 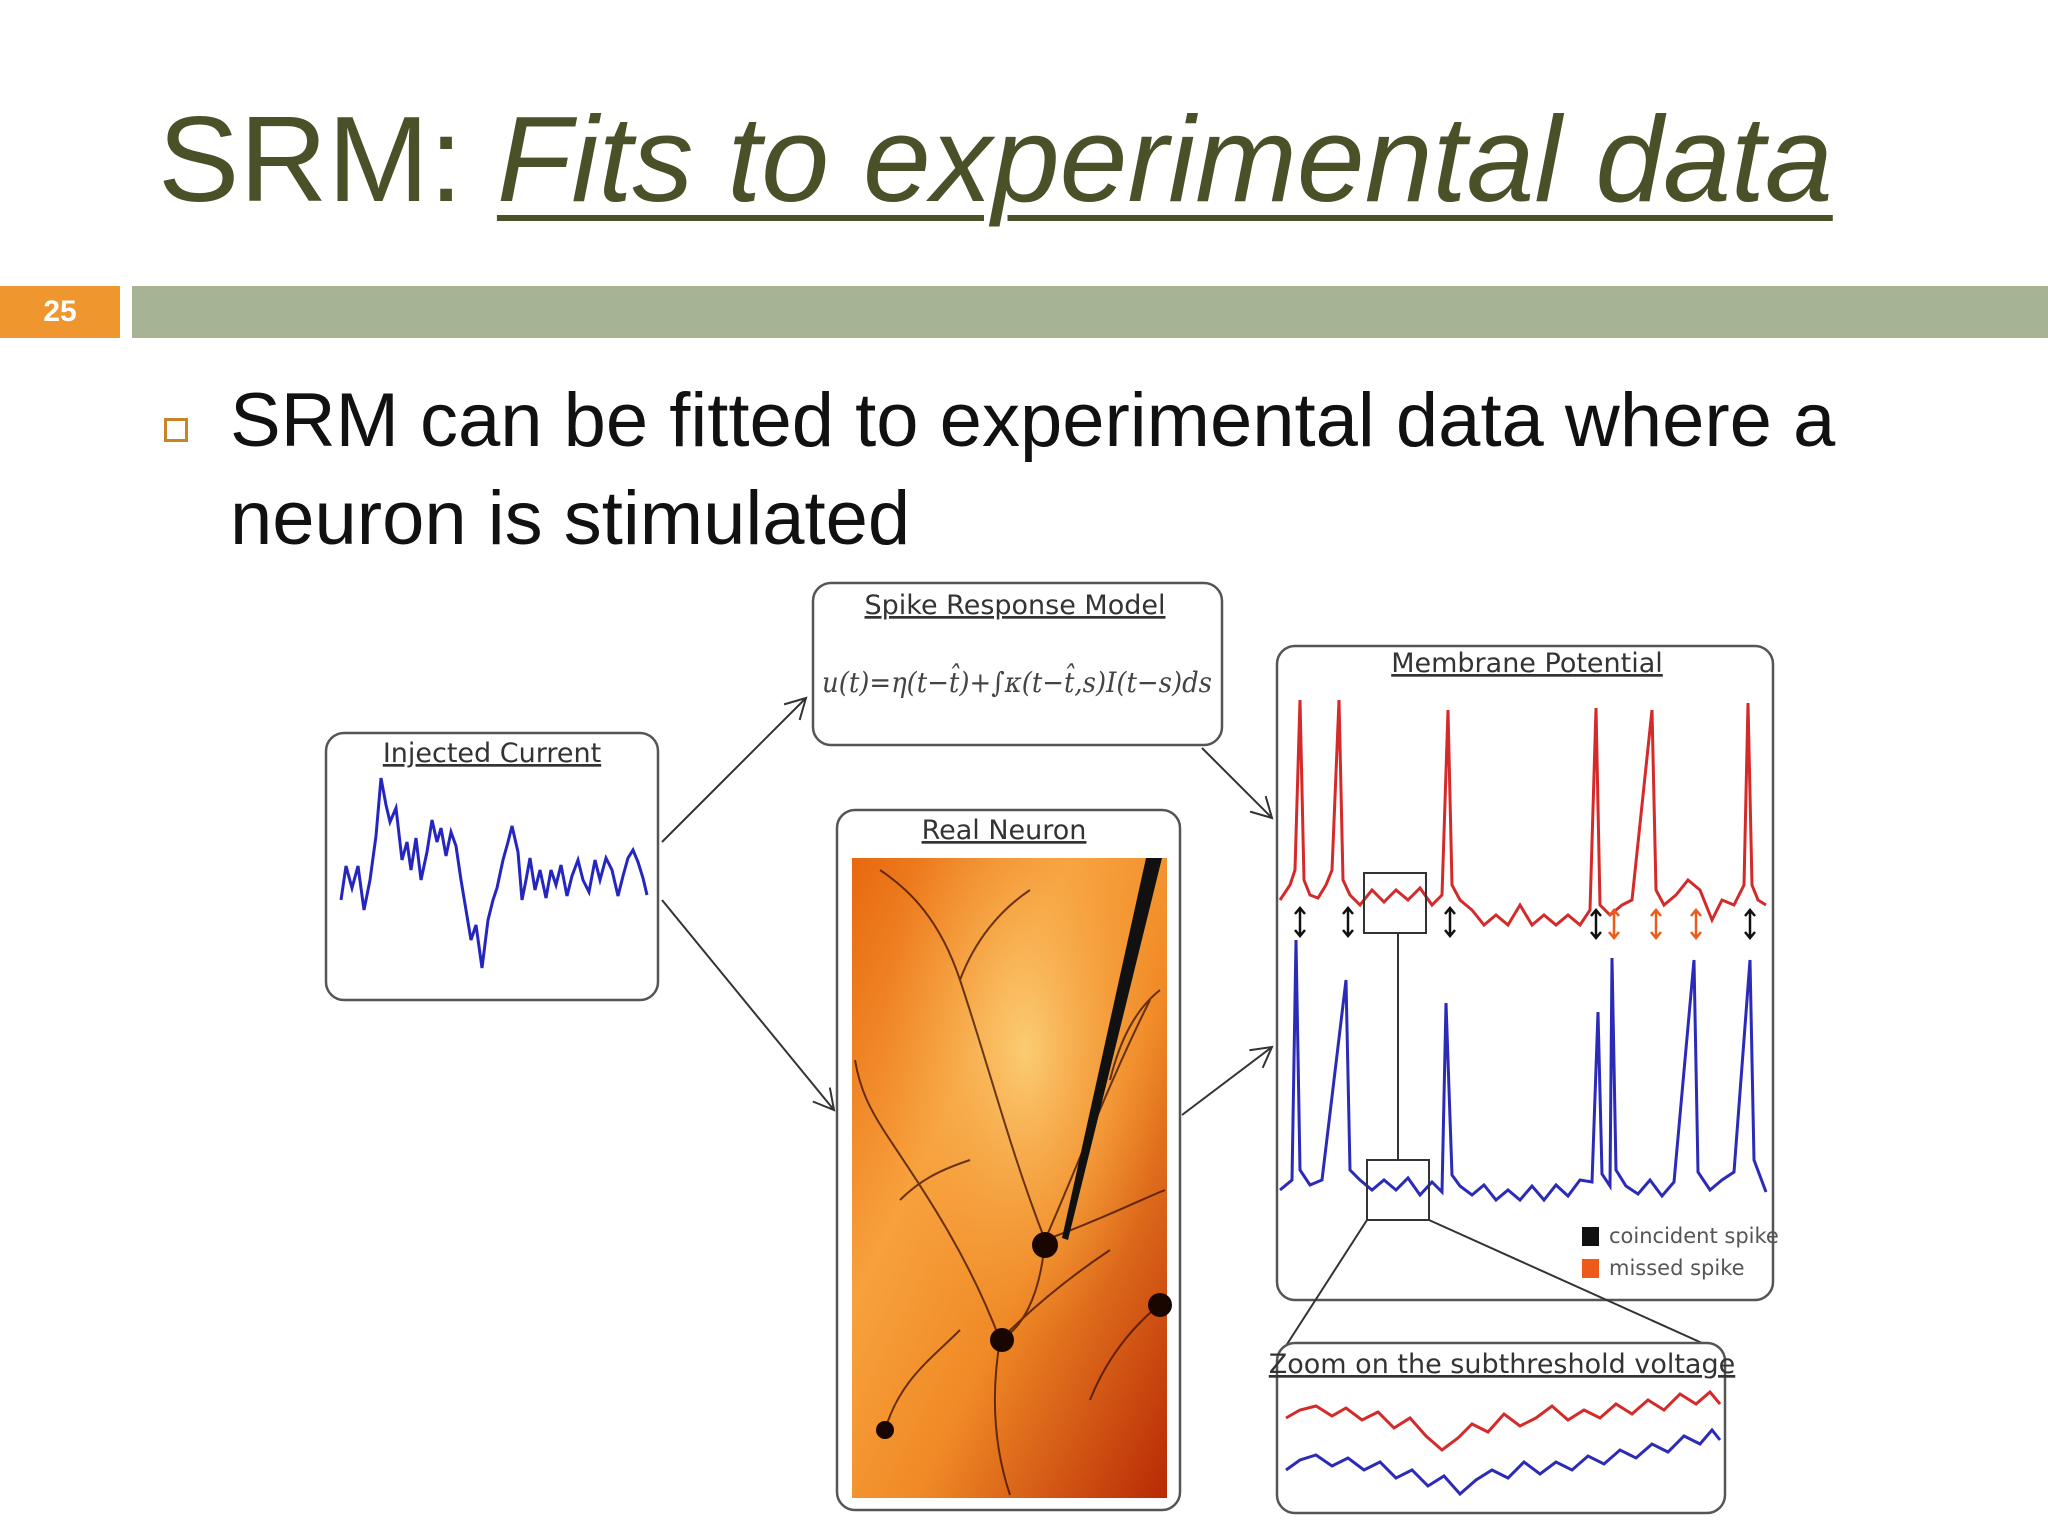 What do you see at coordinates (1112, 1049) in the screenshot?
I see `recording-electrode` at bounding box center [1112, 1049].